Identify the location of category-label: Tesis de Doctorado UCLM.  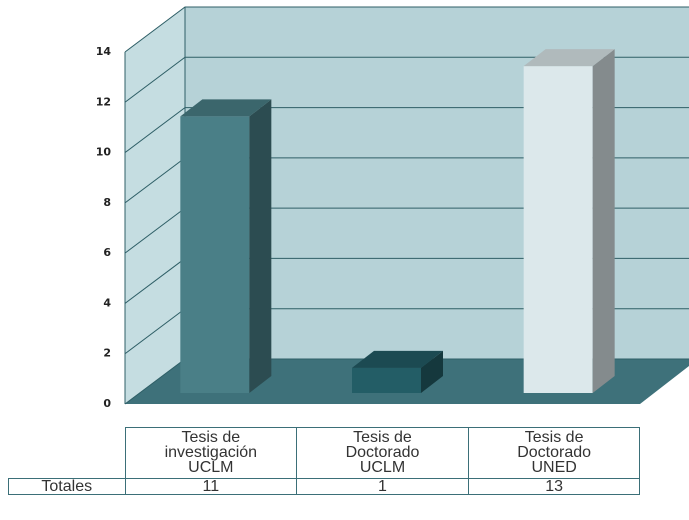
(382, 453).